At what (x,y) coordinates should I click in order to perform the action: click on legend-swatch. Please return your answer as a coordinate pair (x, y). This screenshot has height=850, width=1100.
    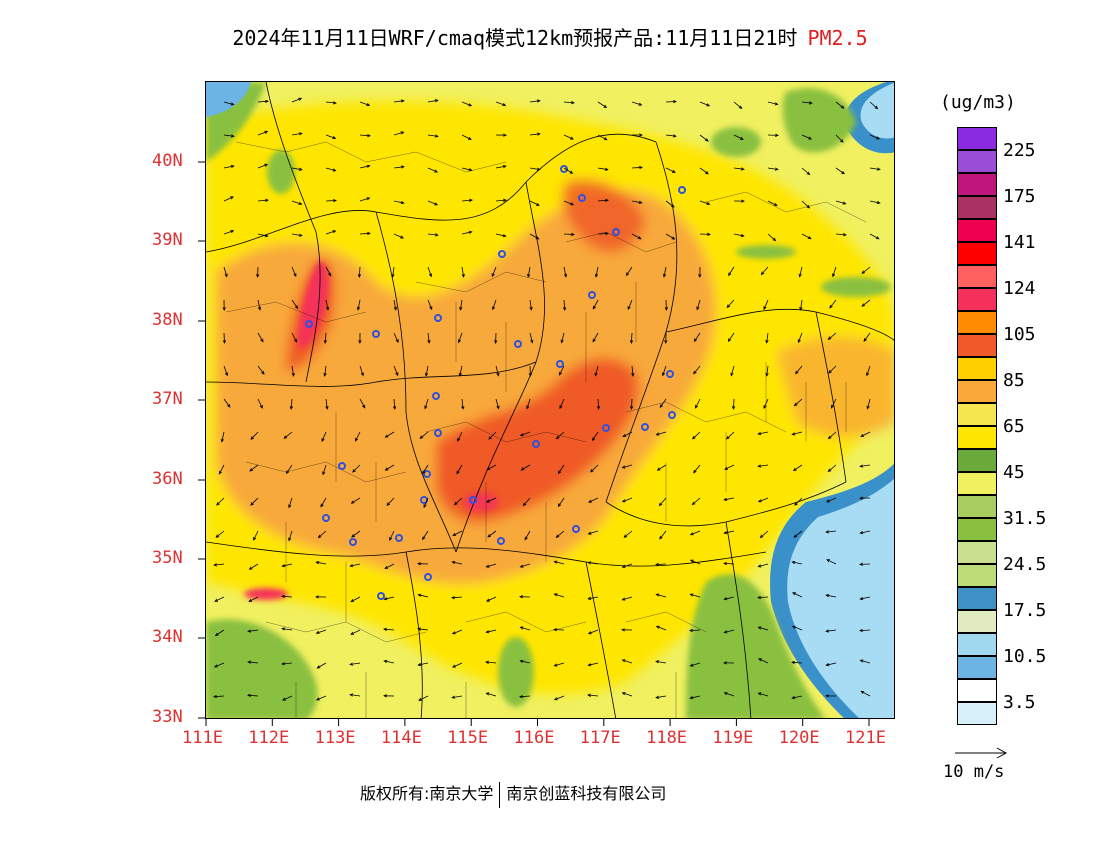
    Looking at the image, I should click on (977, 253).